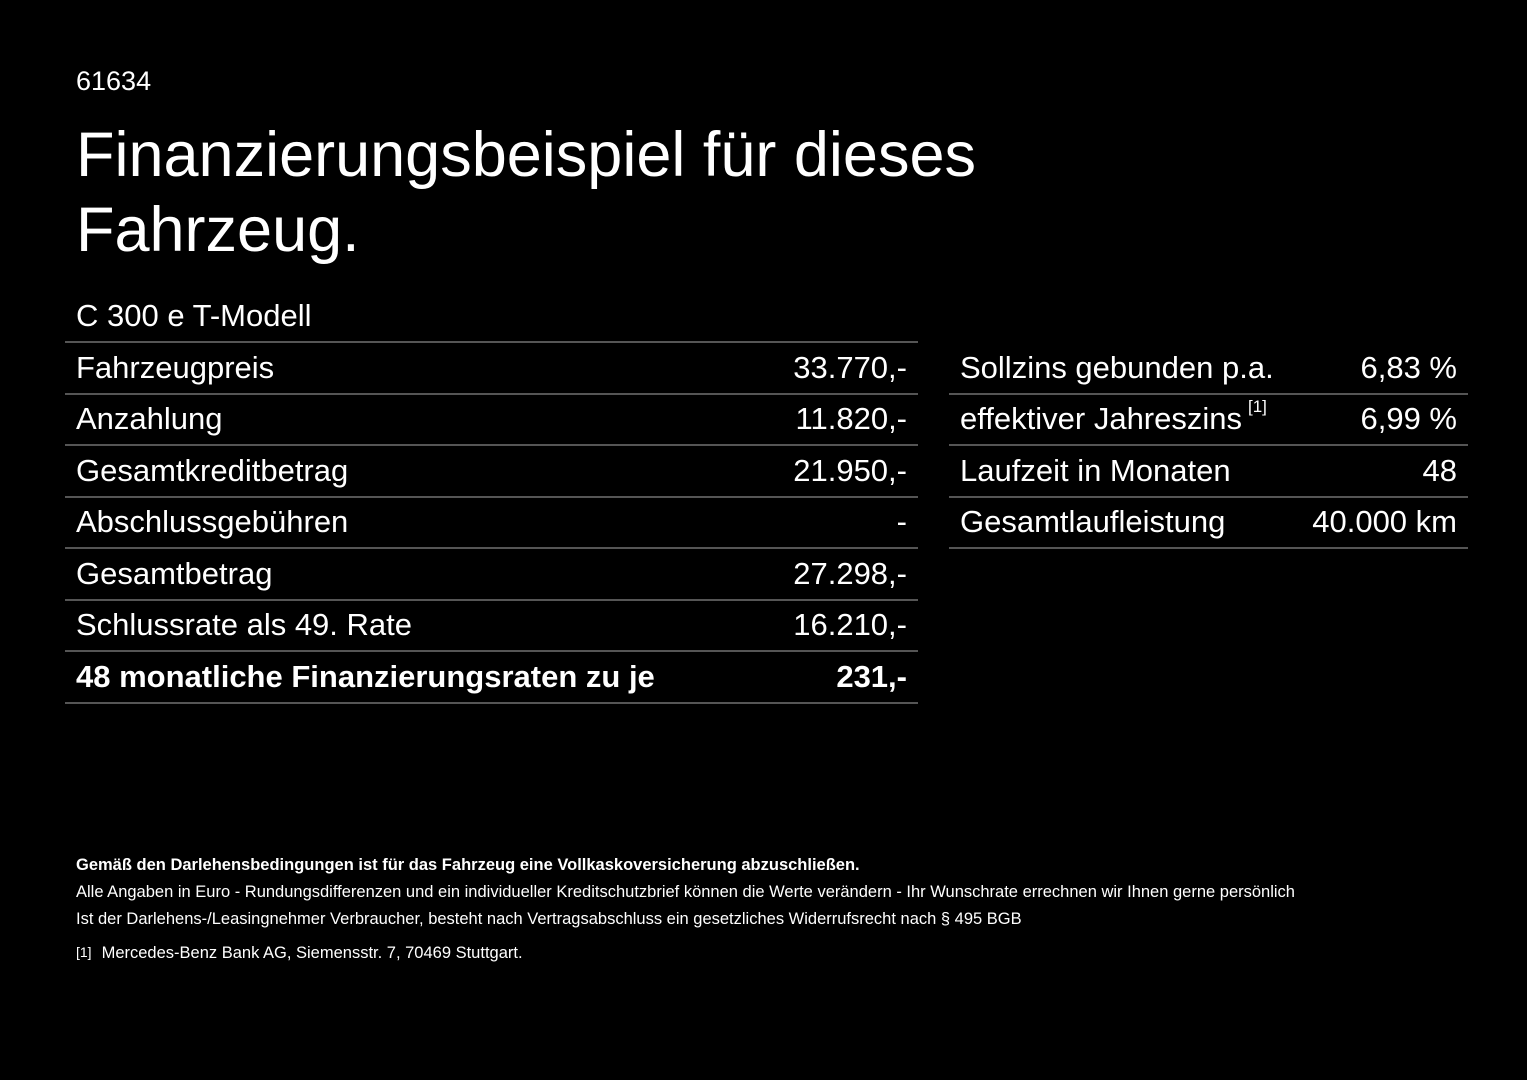 This screenshot has width=1527, height=1080. I want to click on row-label: Anzahlung, so click(149, 419).